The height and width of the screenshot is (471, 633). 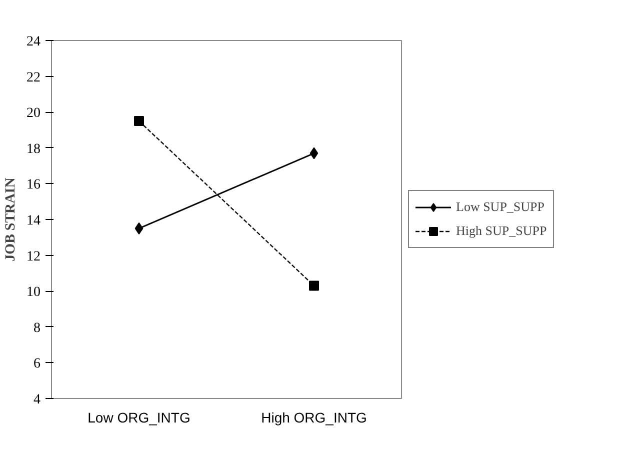 What do you see at coordinates (33, 42) in the screenshot?
I see `y-tick-label: 24` at bounding box center [33, 42].